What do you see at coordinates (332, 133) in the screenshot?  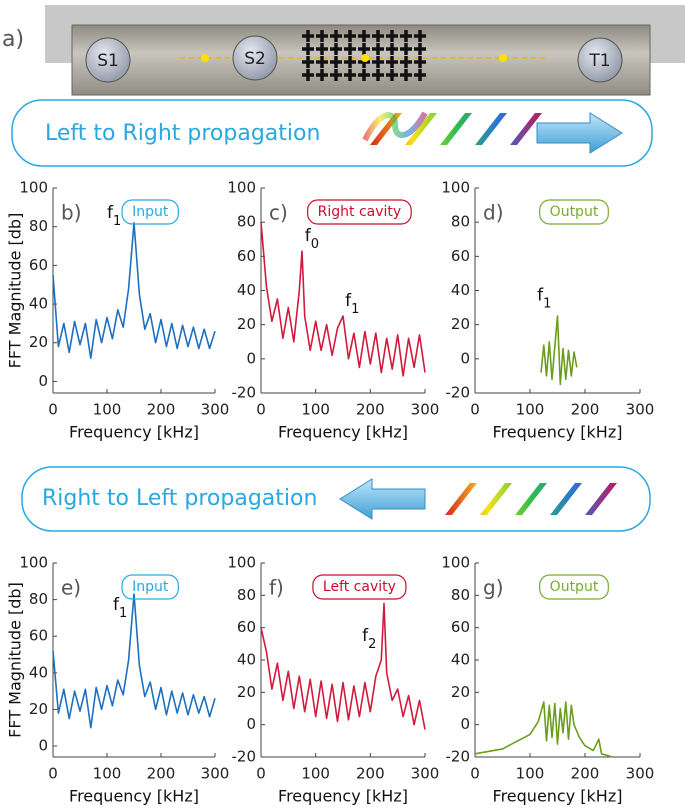 I see `banner` at bounding box center [332, 133].